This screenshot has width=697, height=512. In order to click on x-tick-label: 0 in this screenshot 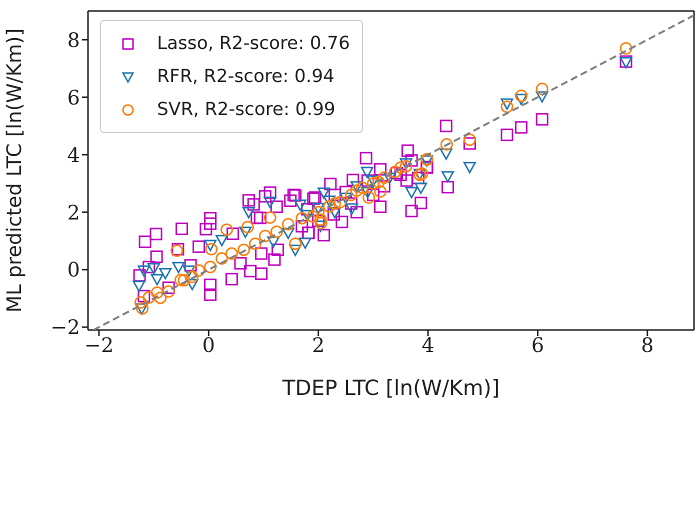, I will do `click(209, 345)`.